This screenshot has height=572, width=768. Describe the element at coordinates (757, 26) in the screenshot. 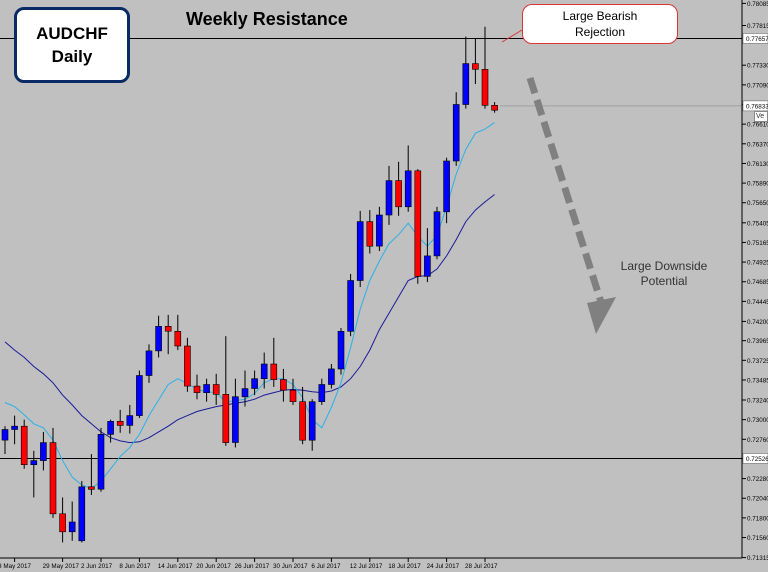

I see `y-tick-label: 0.77815` at that location.